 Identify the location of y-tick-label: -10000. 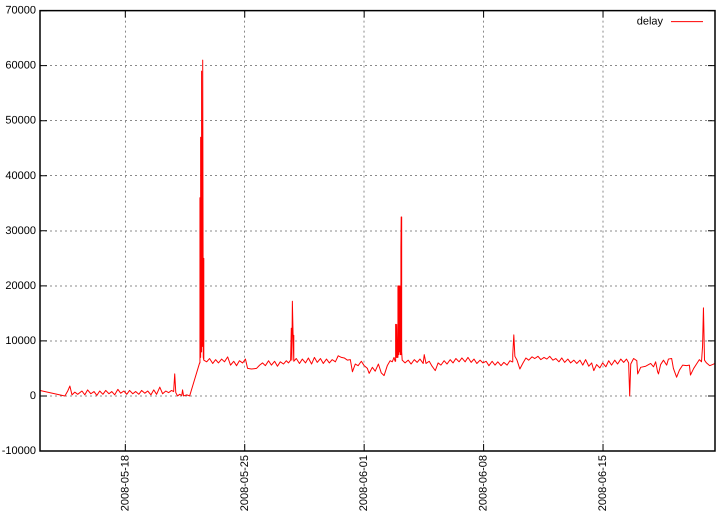
(19, 451).